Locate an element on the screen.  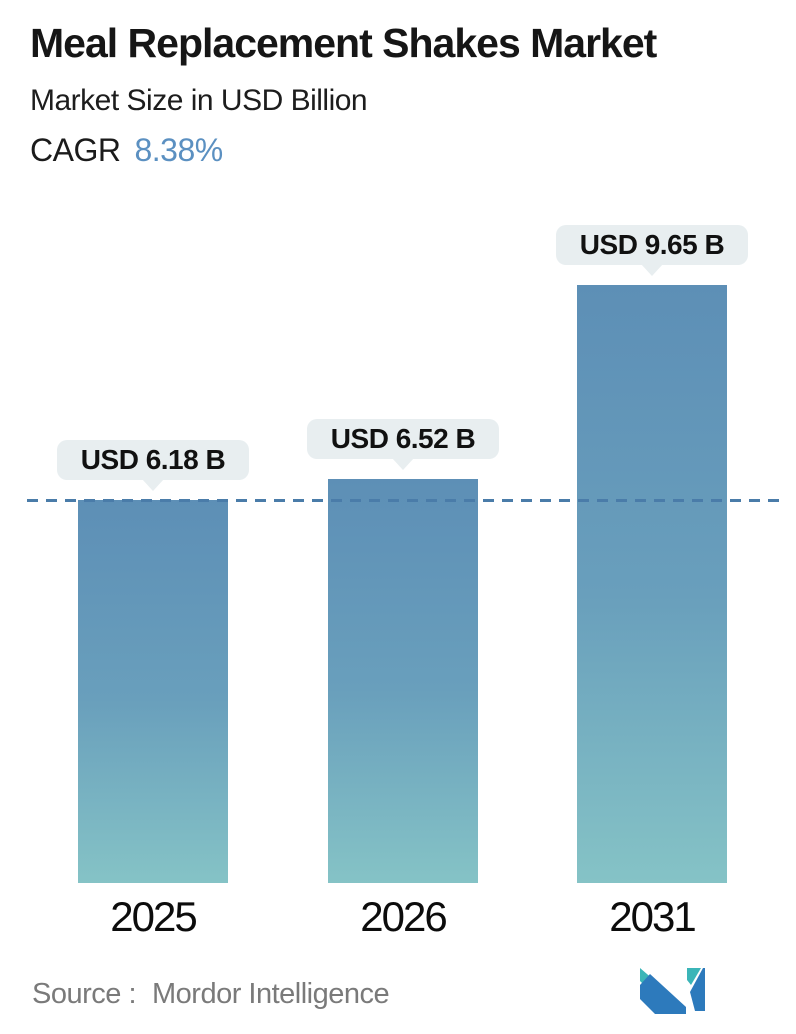
cagr-label: CAGR is located at coordinates (75, 150).